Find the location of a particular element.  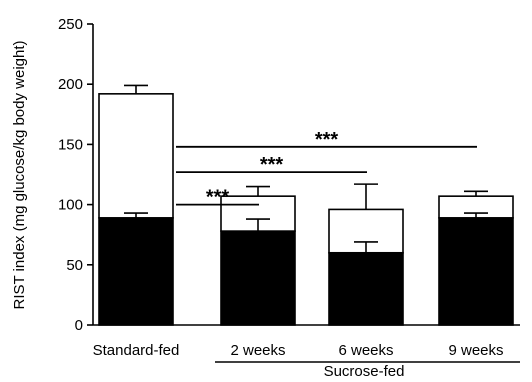

bar-segment-upper is located at coordinates (136, 156).